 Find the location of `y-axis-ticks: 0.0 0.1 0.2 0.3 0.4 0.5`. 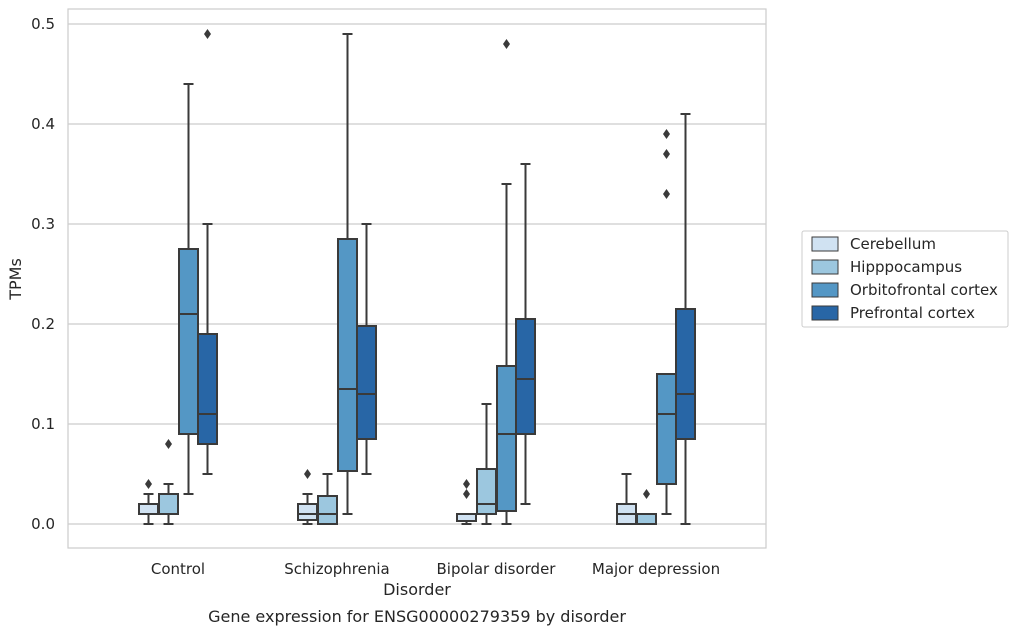

y-axis-ticks: 0.0 0.1 0.2 0.3 0.4 0.5 is located at coordinates (43, 274).